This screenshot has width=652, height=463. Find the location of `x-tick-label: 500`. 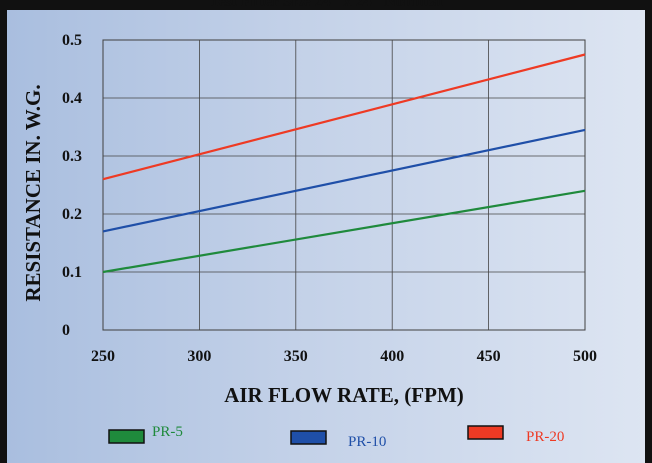

x-tick-label: 500 is located at coordinates (585, 356).